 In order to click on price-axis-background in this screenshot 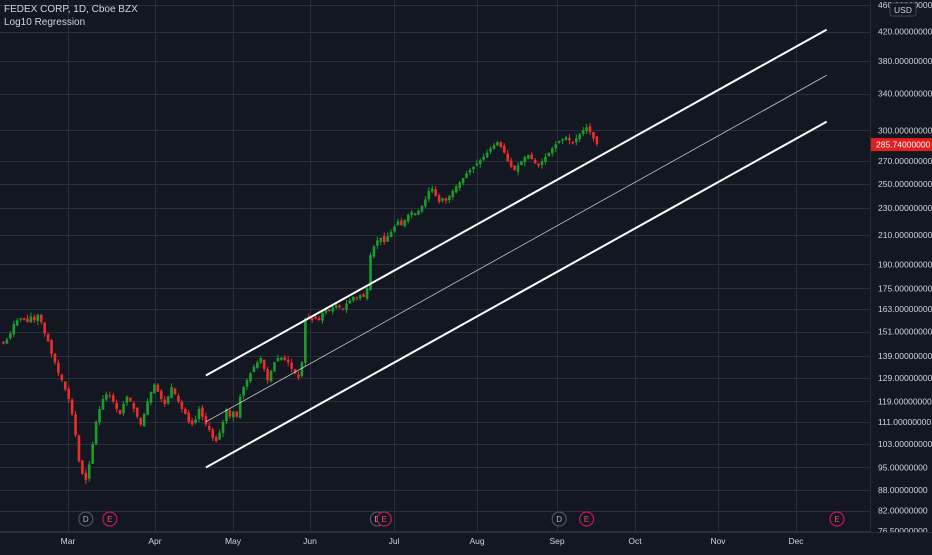, I will do `click(901, 266)`.